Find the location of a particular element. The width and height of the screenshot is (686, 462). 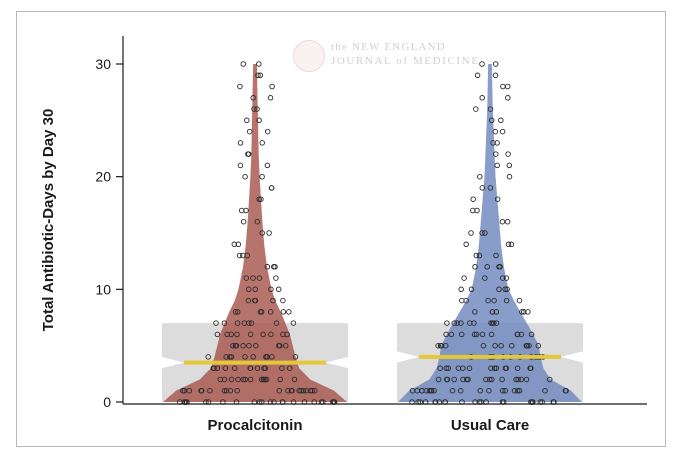

usual-care-category-label: Usual Care is located at coordinates (490, 425).